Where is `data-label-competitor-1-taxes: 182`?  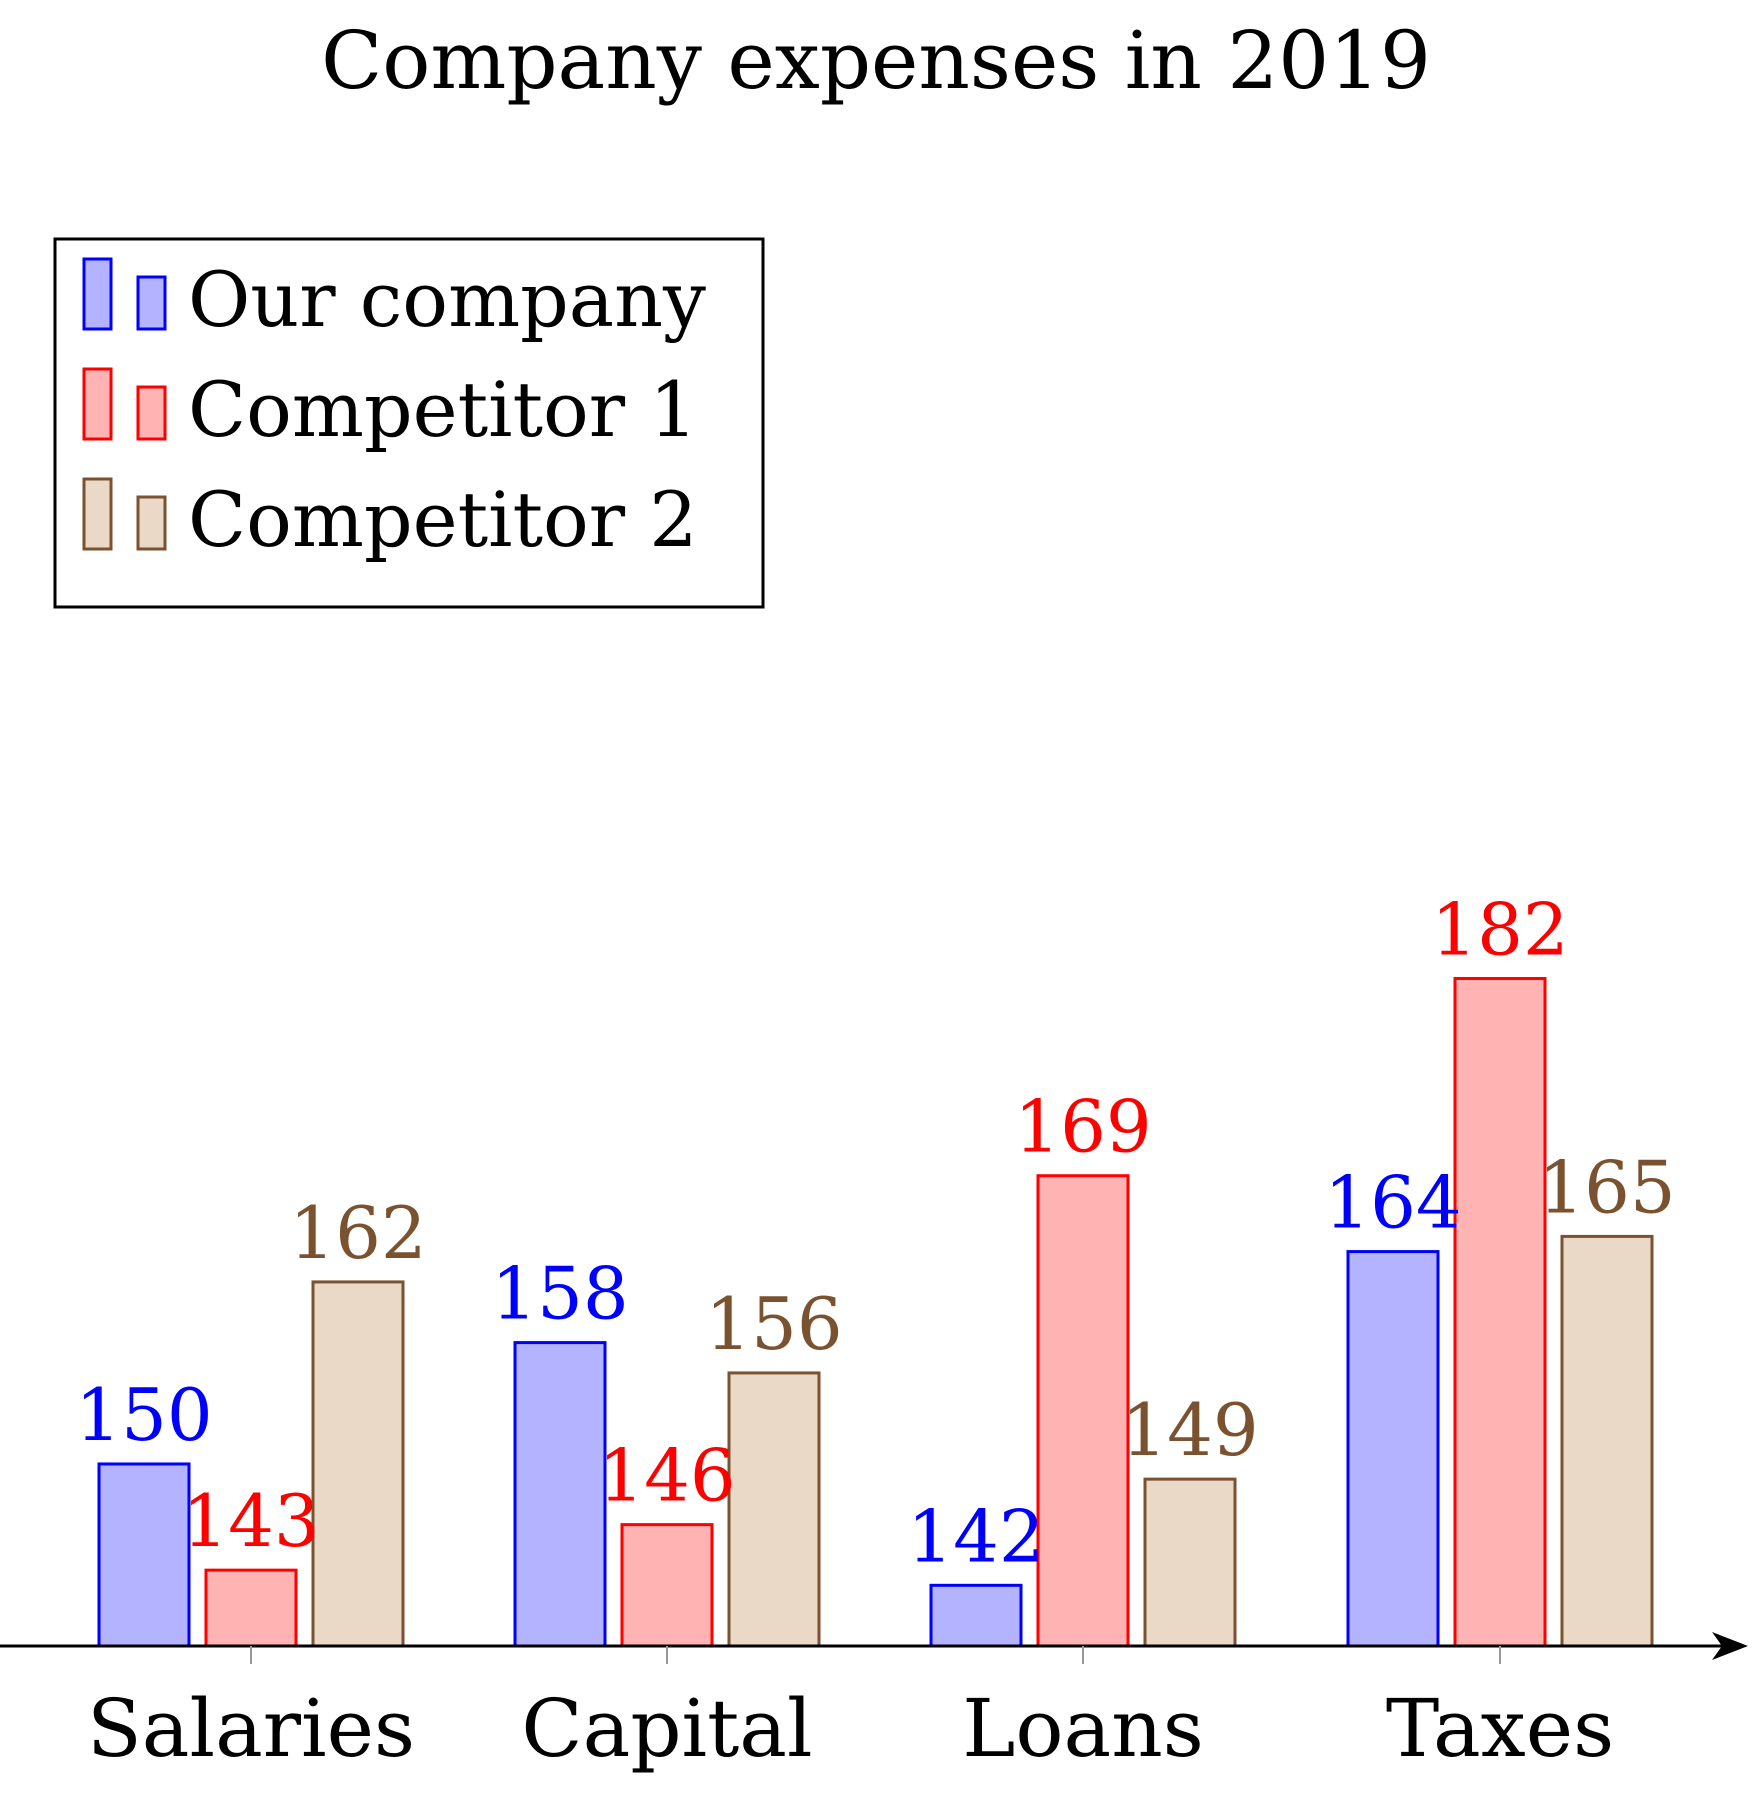
data-label-competitor-1-taxes: 182 is located at coordinates (1499, 930).